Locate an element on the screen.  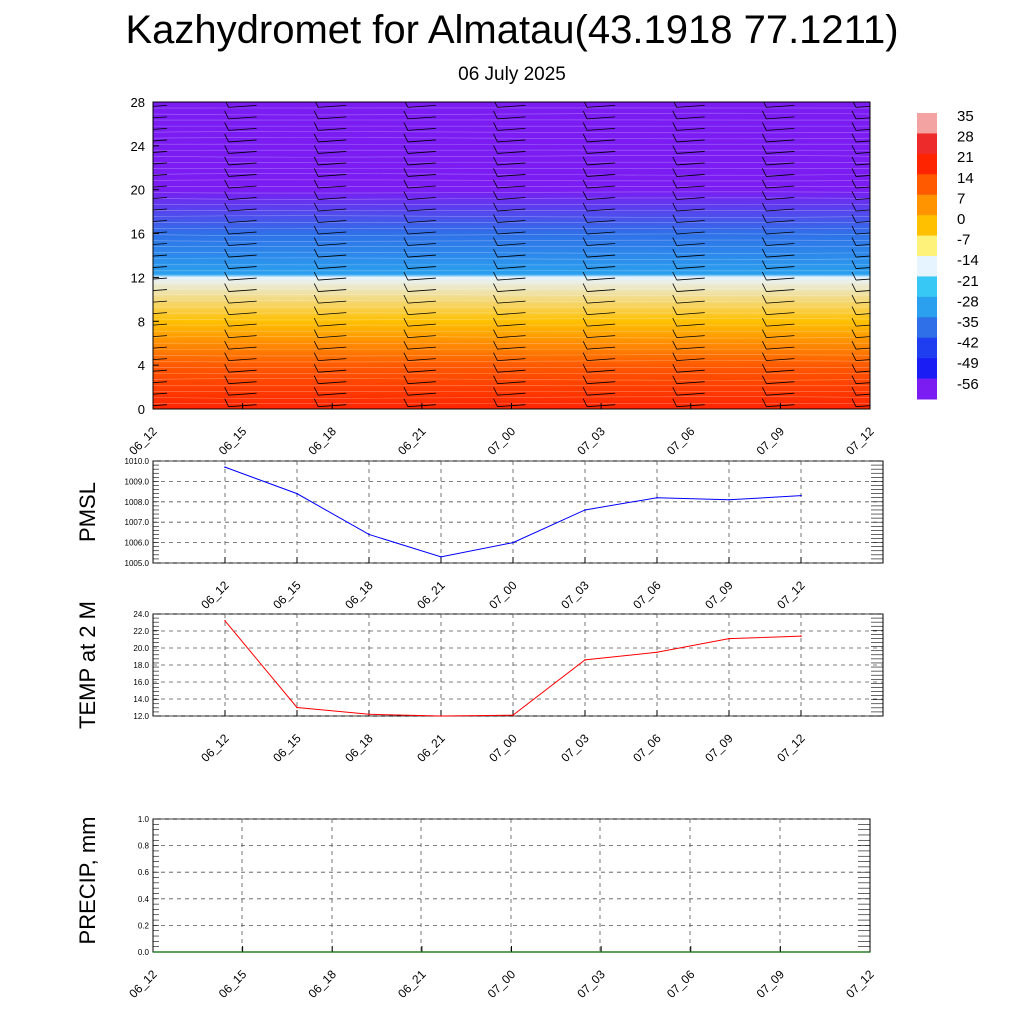
page-subtitle: 06 July 2025 is located at coordinates (512, 74).